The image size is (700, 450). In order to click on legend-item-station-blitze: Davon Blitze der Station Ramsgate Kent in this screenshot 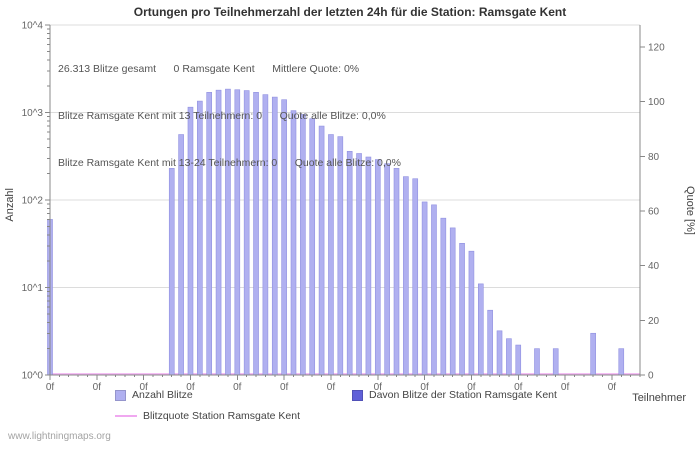, I will do `click(454, 395)`.